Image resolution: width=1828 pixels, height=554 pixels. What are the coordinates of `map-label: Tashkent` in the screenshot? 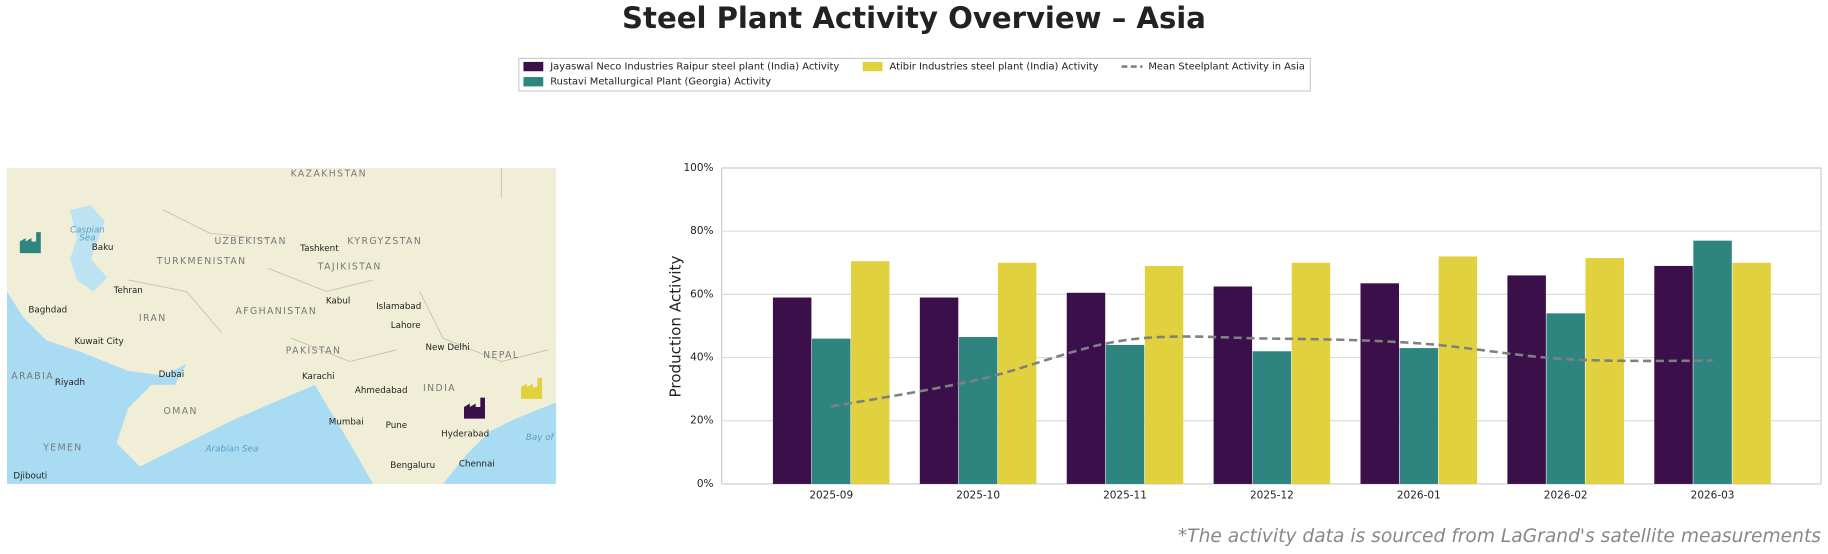 It's located at (319, 249).